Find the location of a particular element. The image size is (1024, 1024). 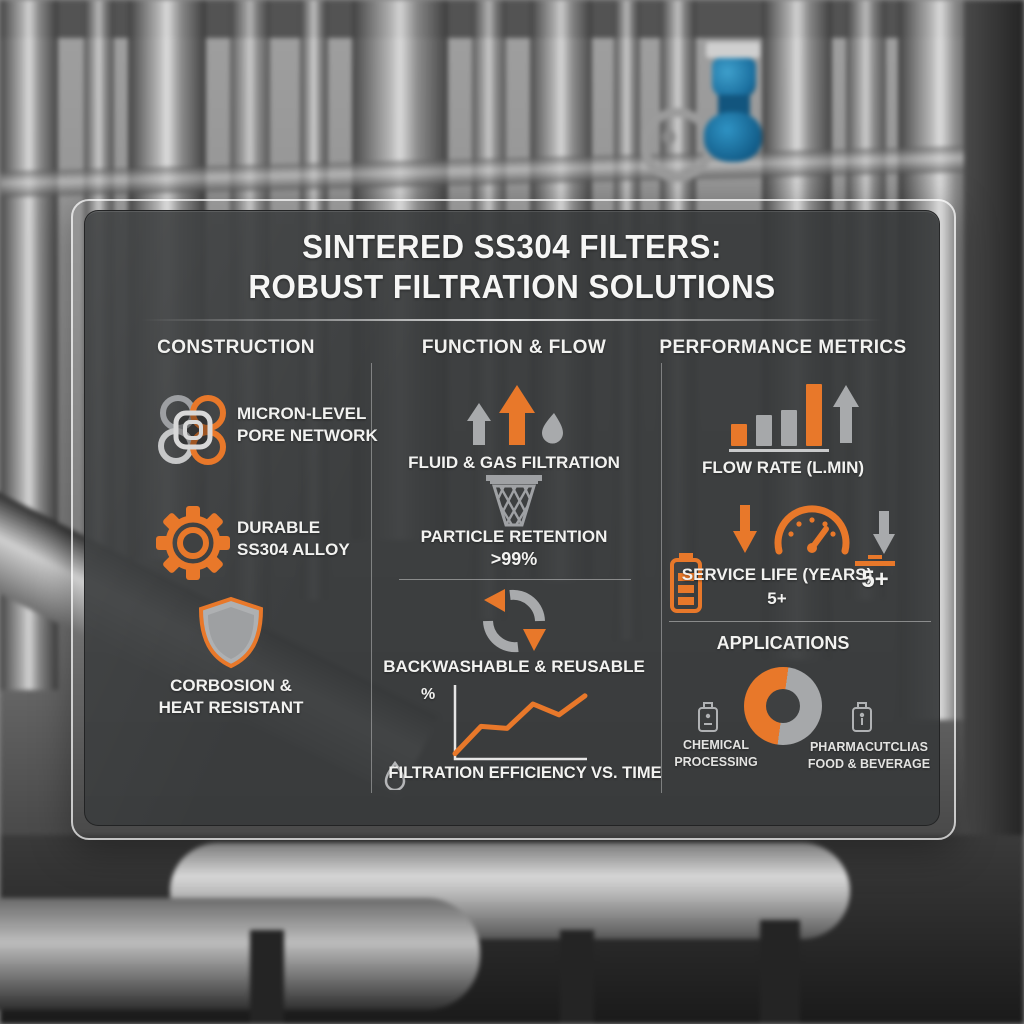

efficiency-line-chart is located at coordinates (520, 723).